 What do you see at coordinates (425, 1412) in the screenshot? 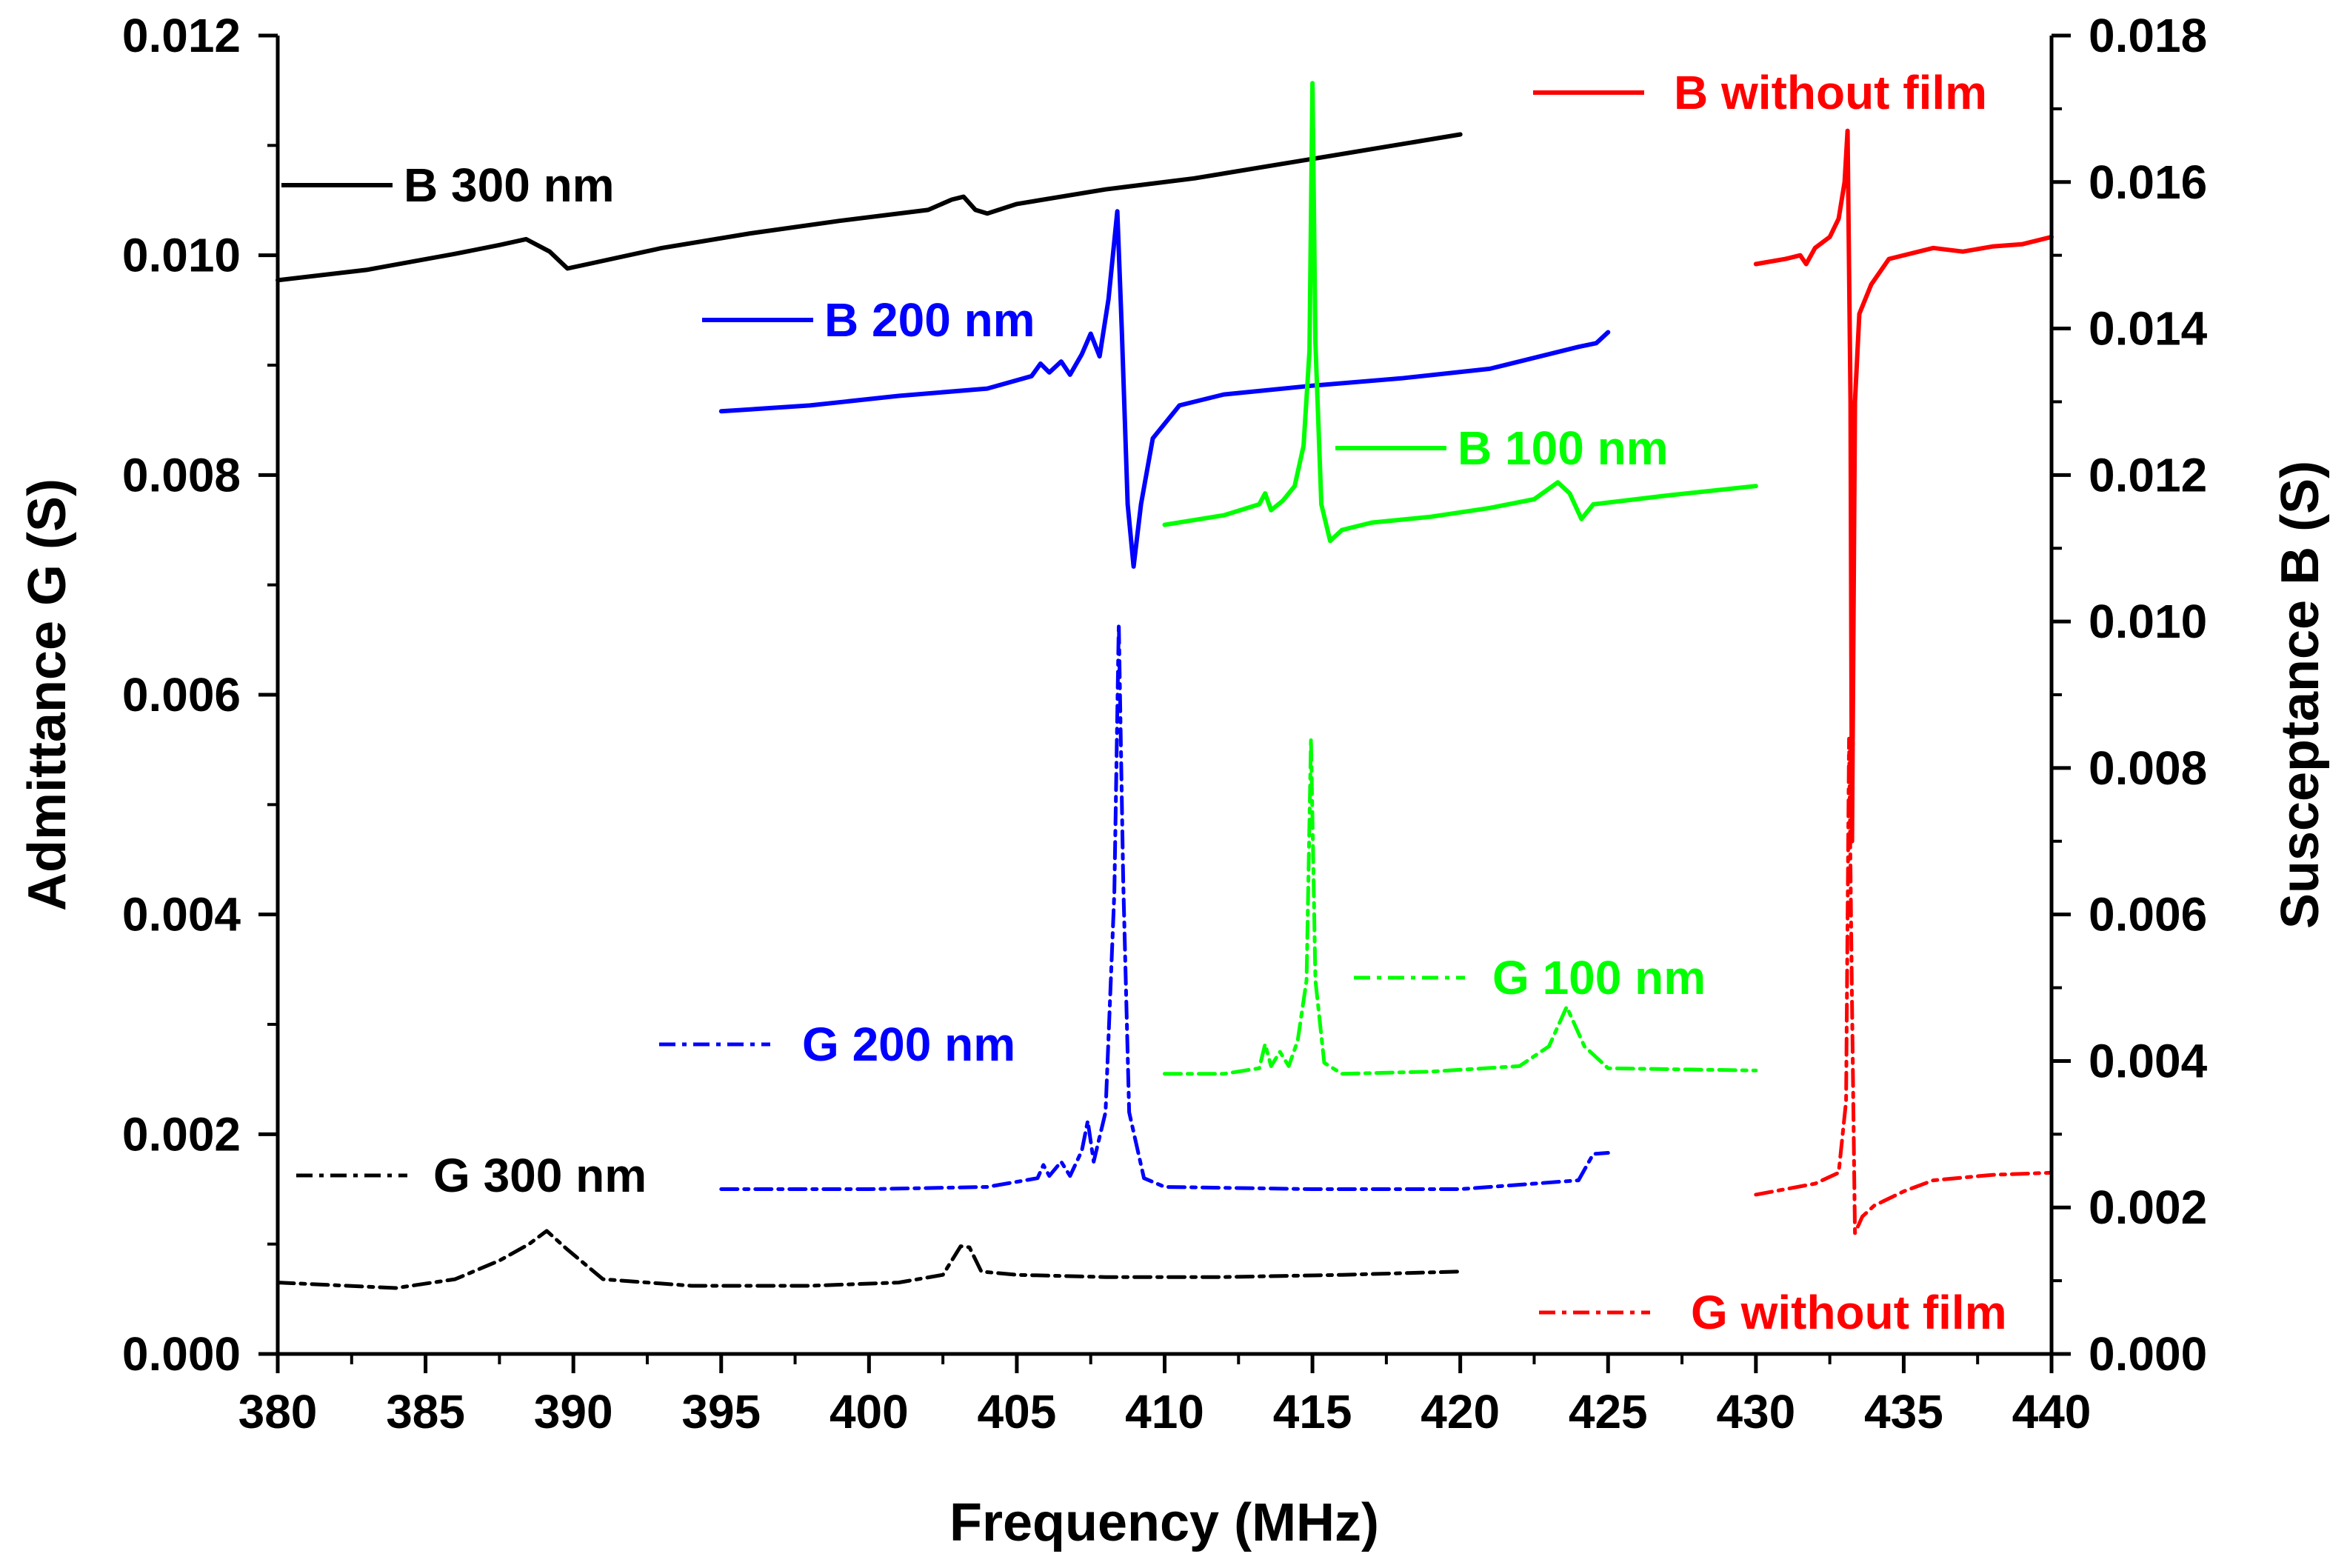
I see `x-tick-label: 385` at bounding box center [425, 1412].